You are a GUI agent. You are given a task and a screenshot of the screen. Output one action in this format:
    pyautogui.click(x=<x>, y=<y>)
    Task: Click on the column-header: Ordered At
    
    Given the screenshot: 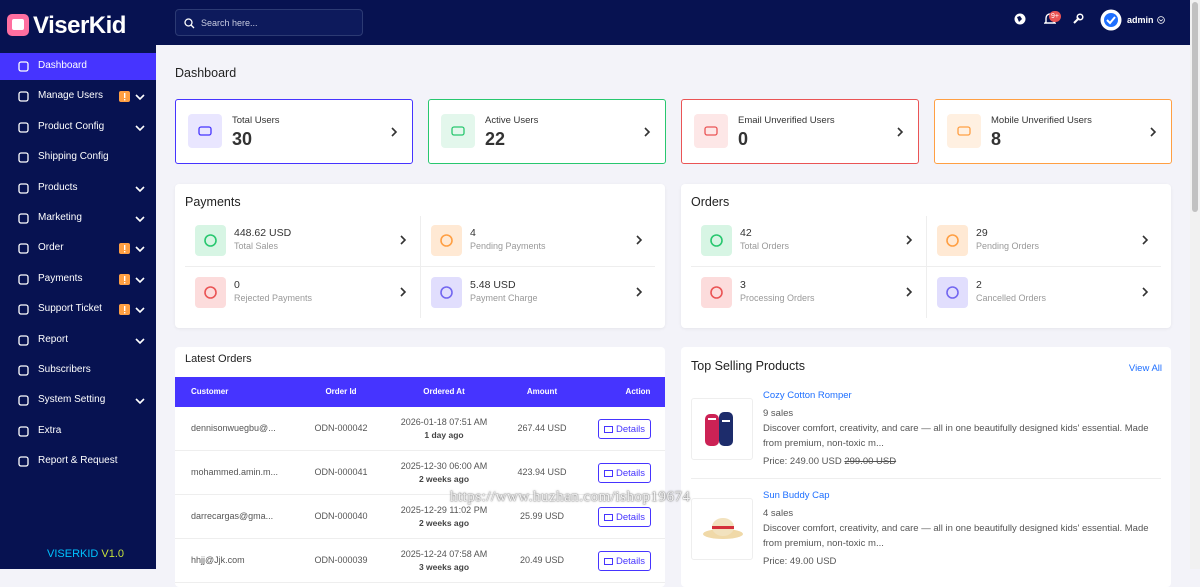 What is the action you would take?
    pyautogui.click(x=444, y=391)
    